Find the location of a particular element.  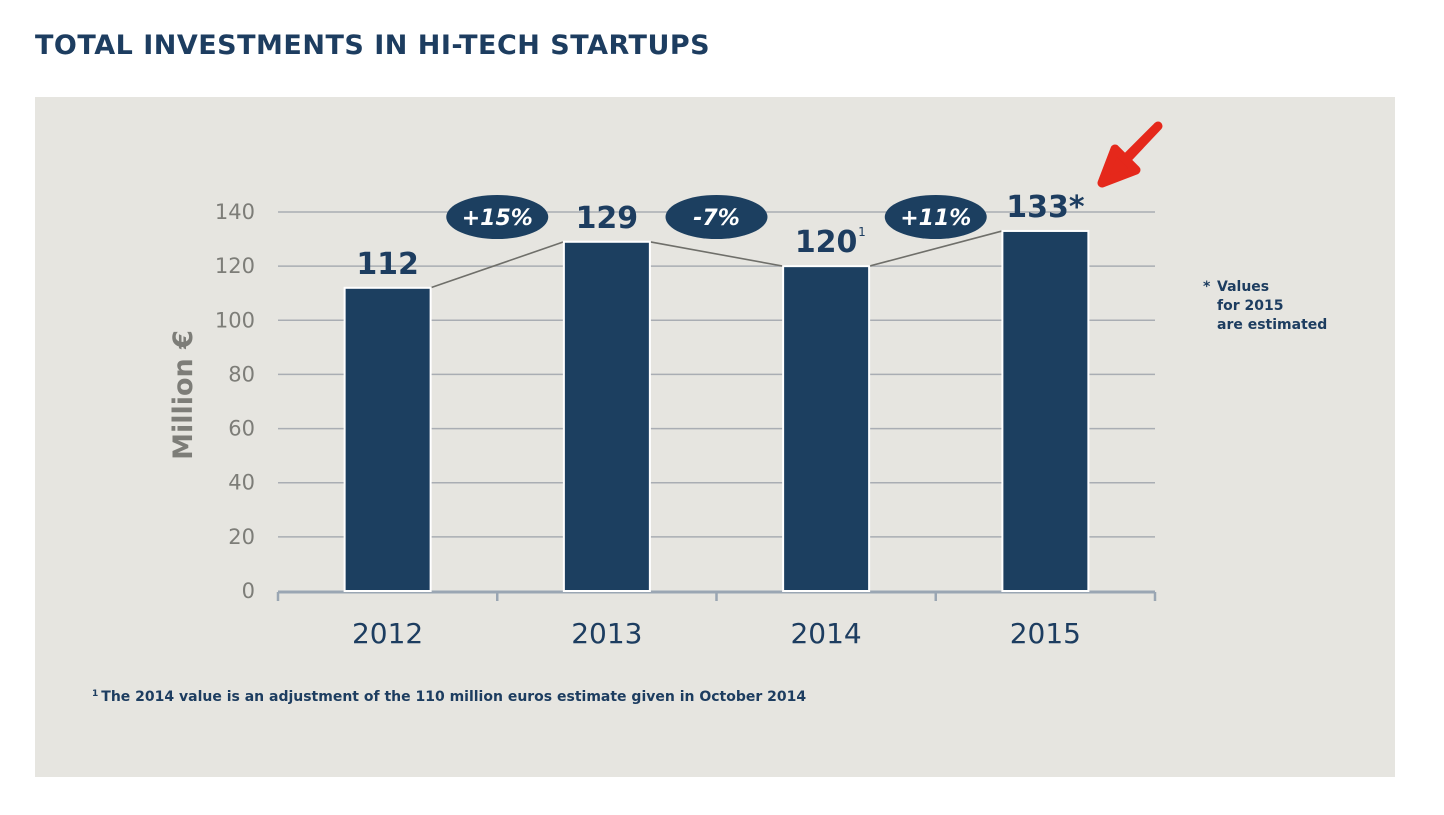

data-label: 112 is located at coordinates (387, 264).